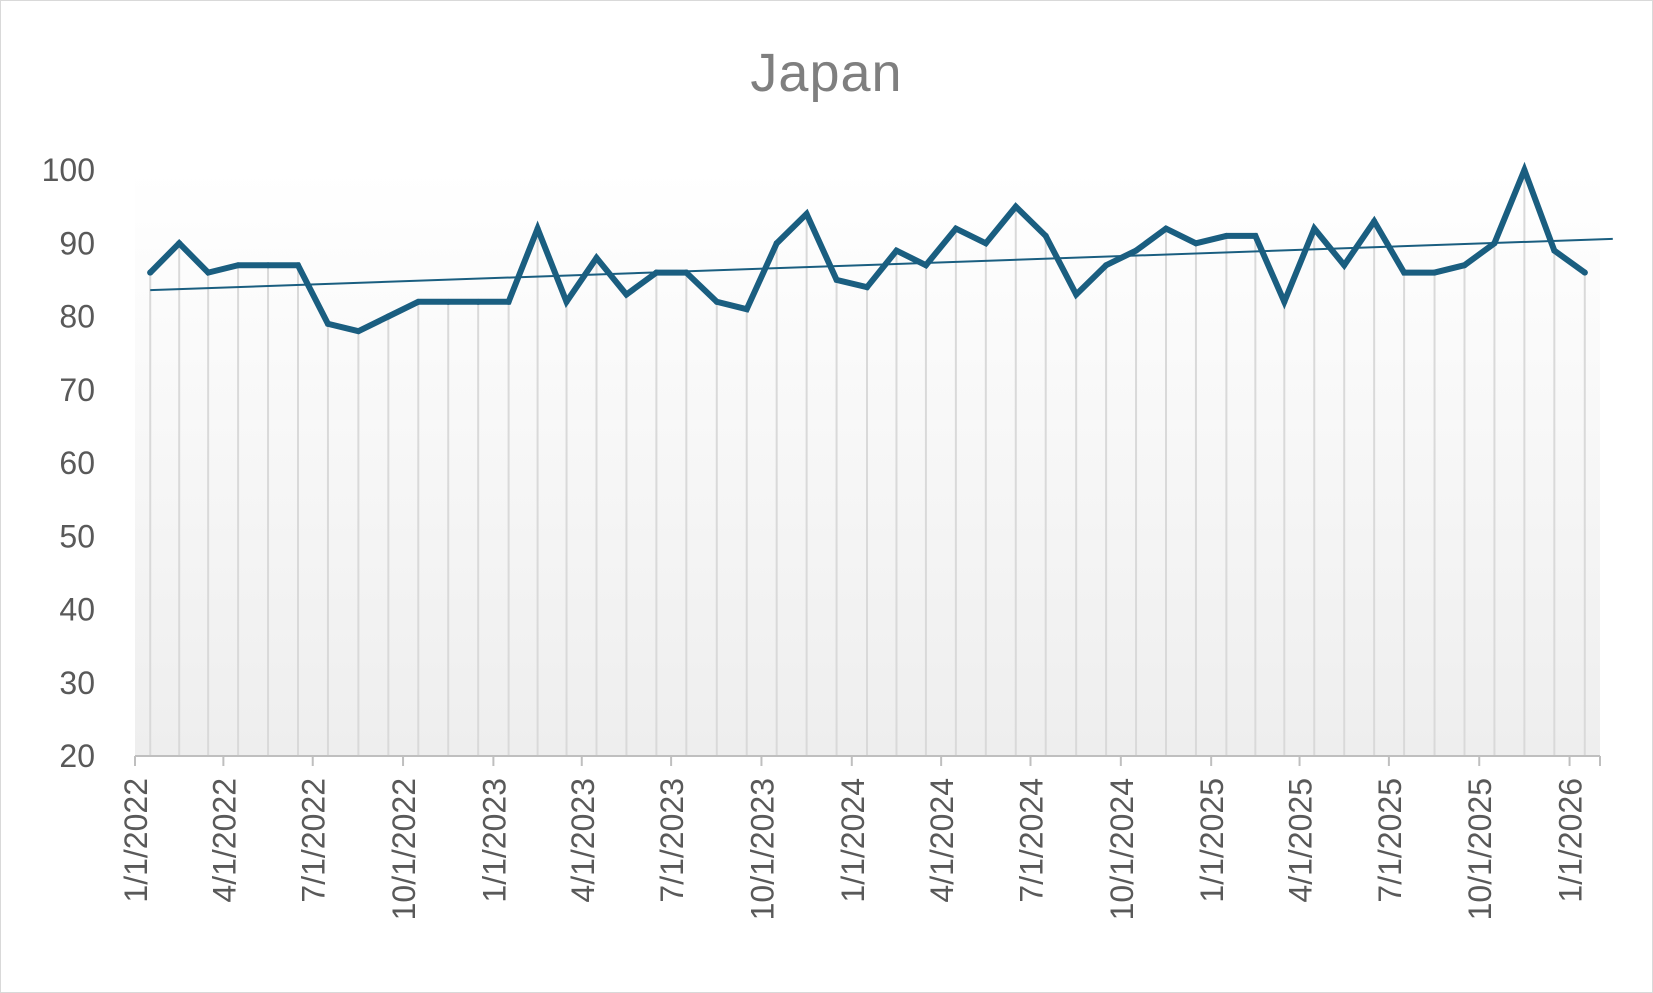 The height and width of the screenshot is (993, 1653). What do you see at coordinates (77, 536) in the screenshot?
I see `y-tick-label: 50` at bounding box center [77, 536].